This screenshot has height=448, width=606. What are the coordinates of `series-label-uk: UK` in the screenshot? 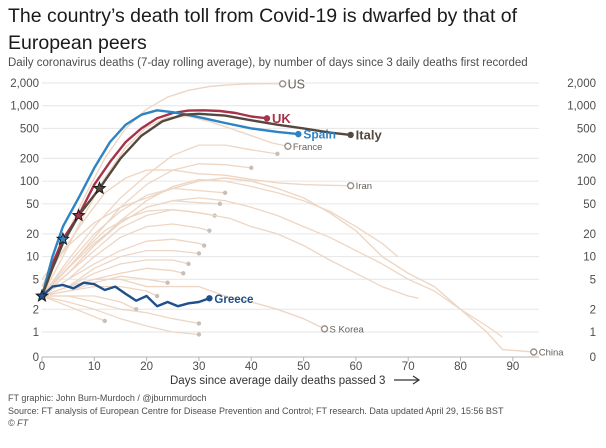 It's located at (281, 118).